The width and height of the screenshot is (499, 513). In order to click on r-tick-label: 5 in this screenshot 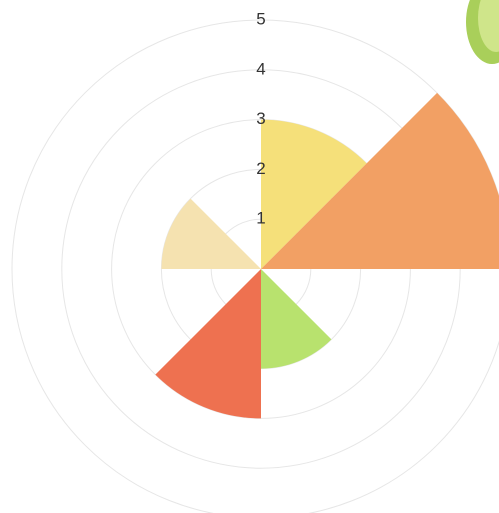, I will do `click(260, 18)`.